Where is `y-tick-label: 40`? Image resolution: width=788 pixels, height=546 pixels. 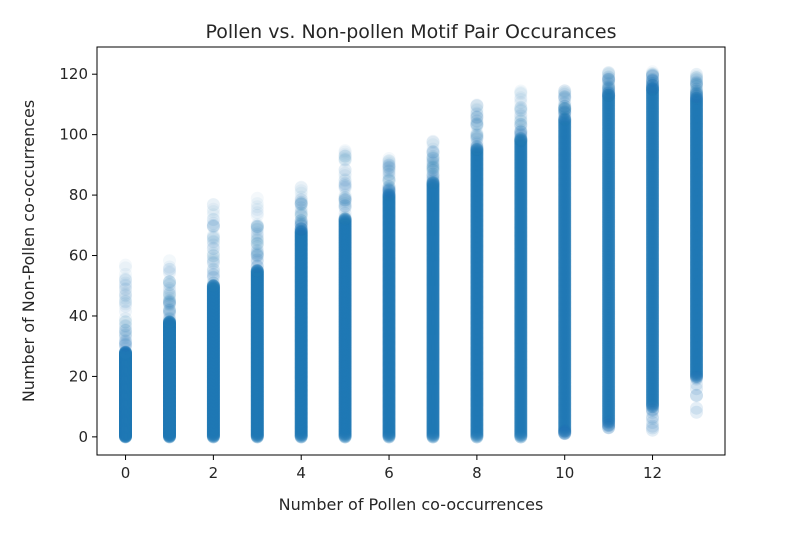 y-tick-label: 40 is located at coordinates (78, 316).